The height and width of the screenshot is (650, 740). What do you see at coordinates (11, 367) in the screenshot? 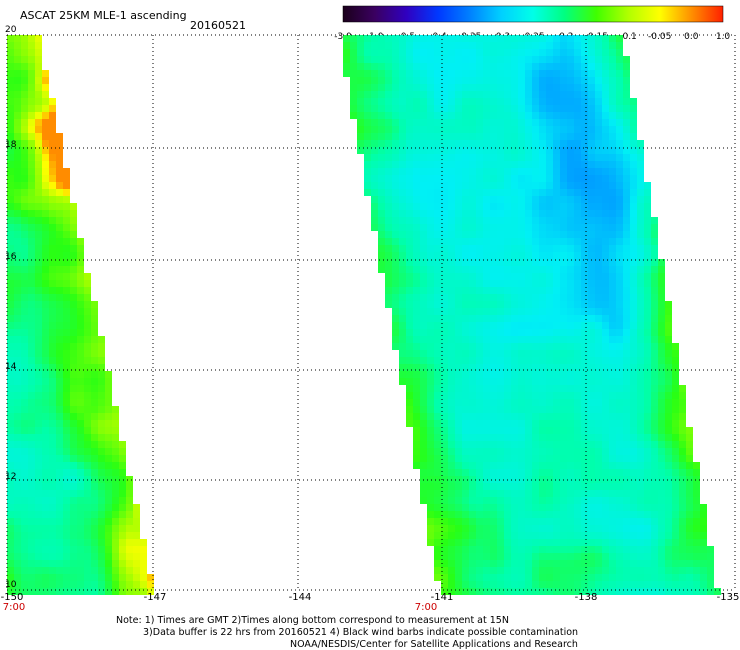
I see `y-tick-14: 14` at bounding box center [11, 367].